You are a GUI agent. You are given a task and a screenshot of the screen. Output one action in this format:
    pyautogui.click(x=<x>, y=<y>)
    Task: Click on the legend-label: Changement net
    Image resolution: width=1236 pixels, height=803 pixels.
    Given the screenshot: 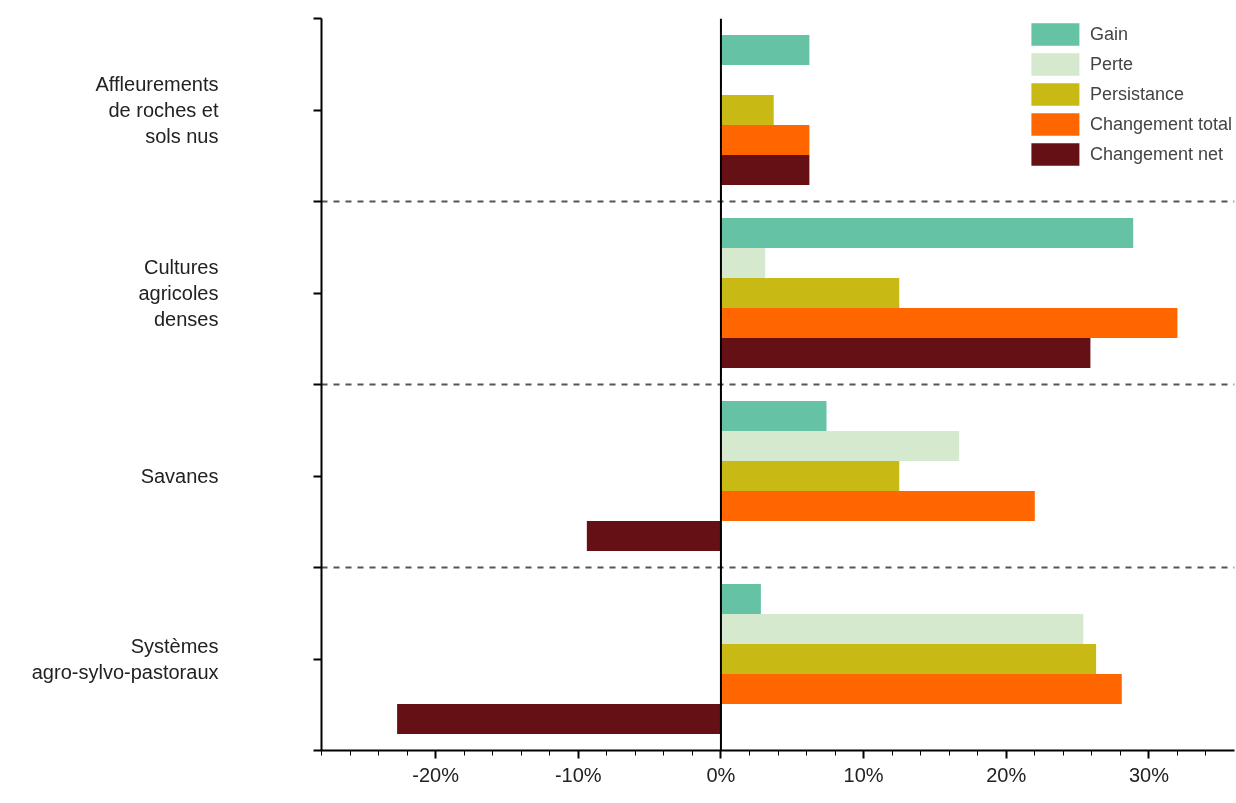 What is the action you would take?
    pyautogui.click(x=1156, y=154)
    